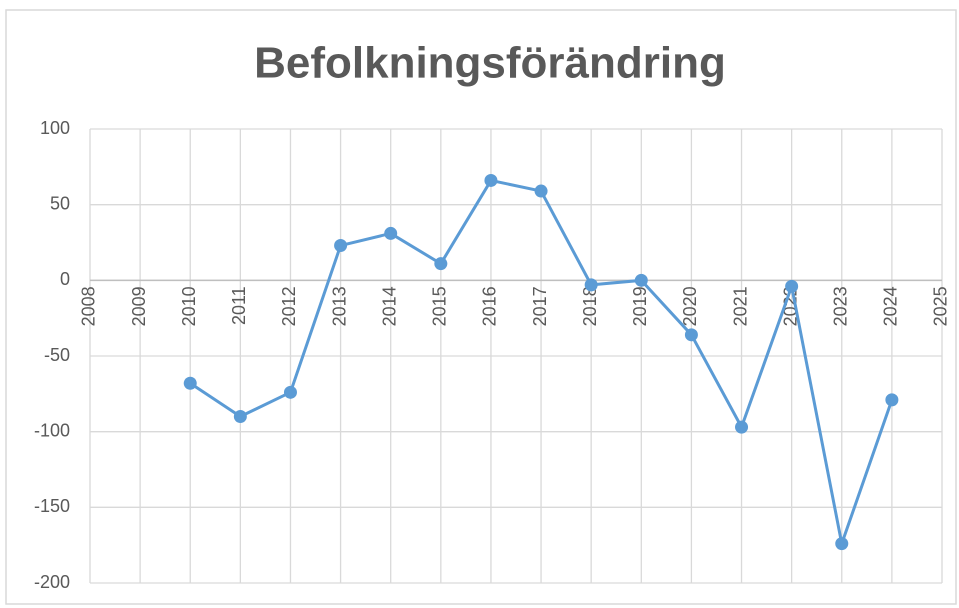  What do you see at coordinates (490, 63) in the screenshot?
I see `chart-title: Befolkningsförändring` at bounding box center [490, 63].